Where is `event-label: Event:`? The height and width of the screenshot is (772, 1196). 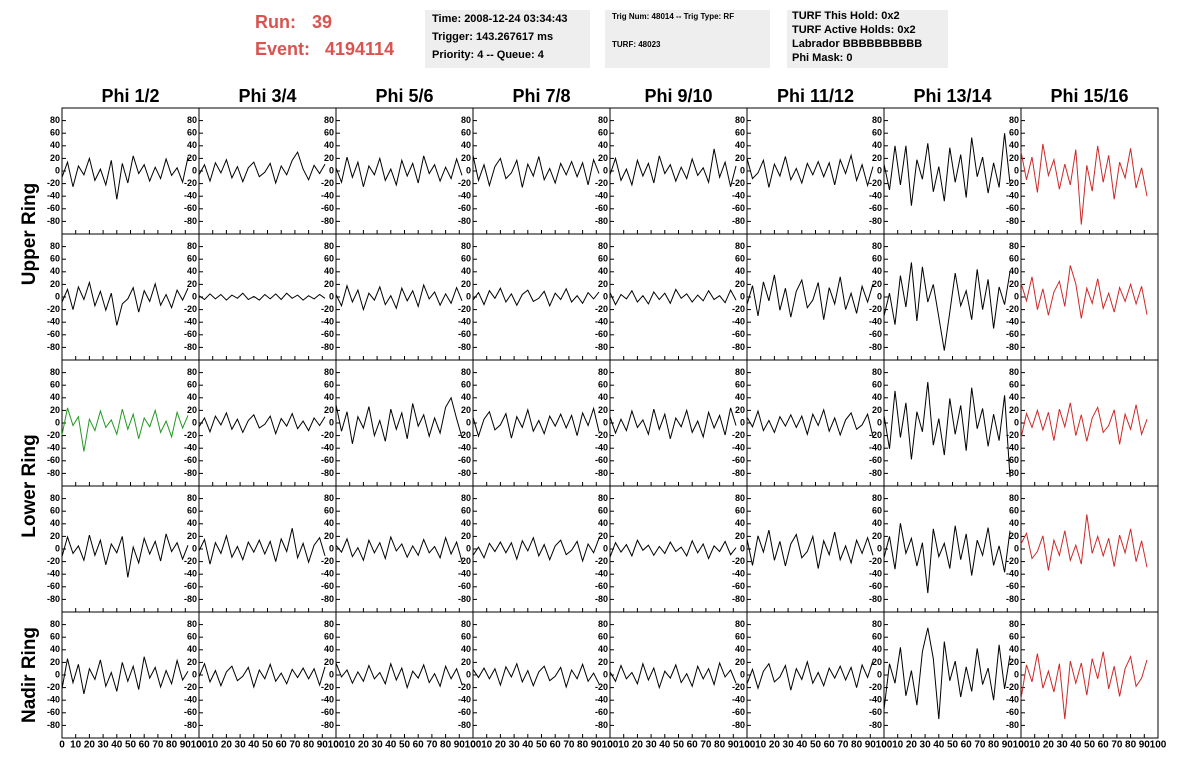 event-label: Event: is located at coordinates (282, 49).